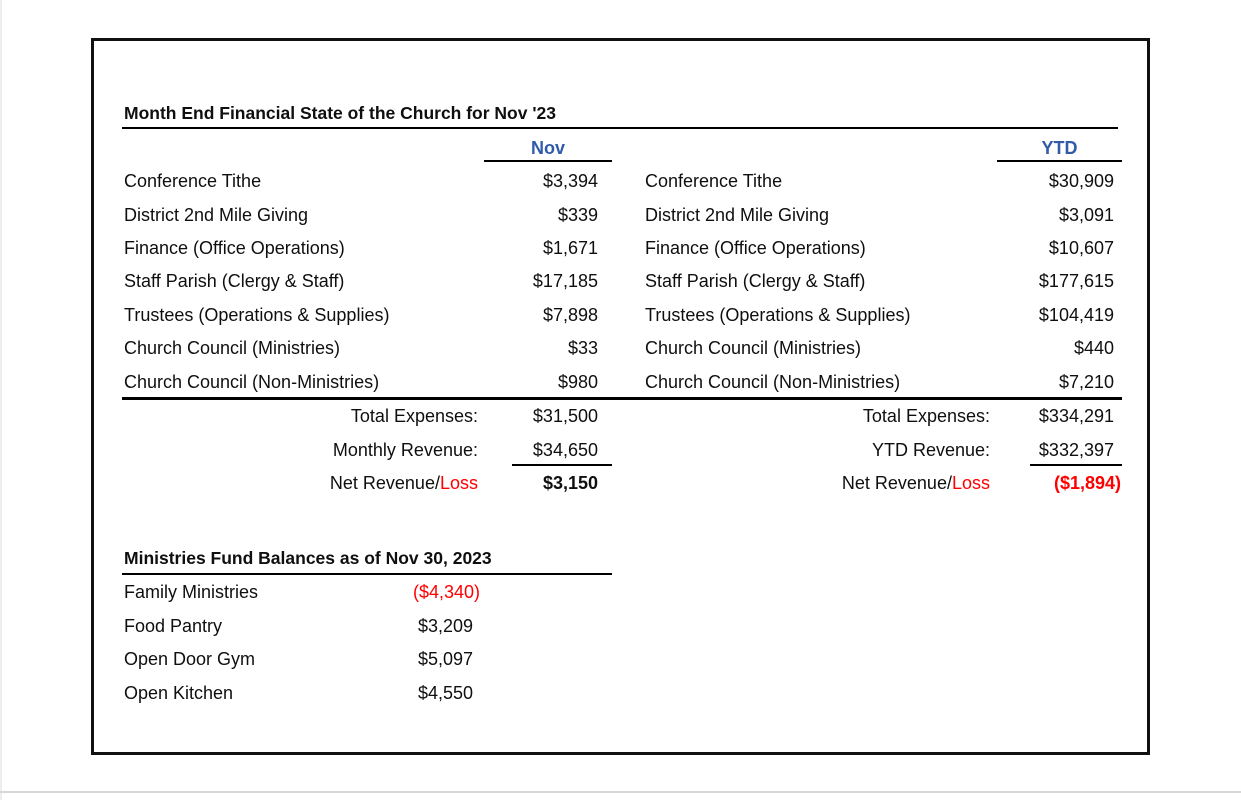 Image resolution: width=1241 pixels, height=800 pixels. What do you see at coordinates (1076, 449) in the screenshot?
I see `ytd-revenue-value: $332,397` at bounding box center [1076, 449].